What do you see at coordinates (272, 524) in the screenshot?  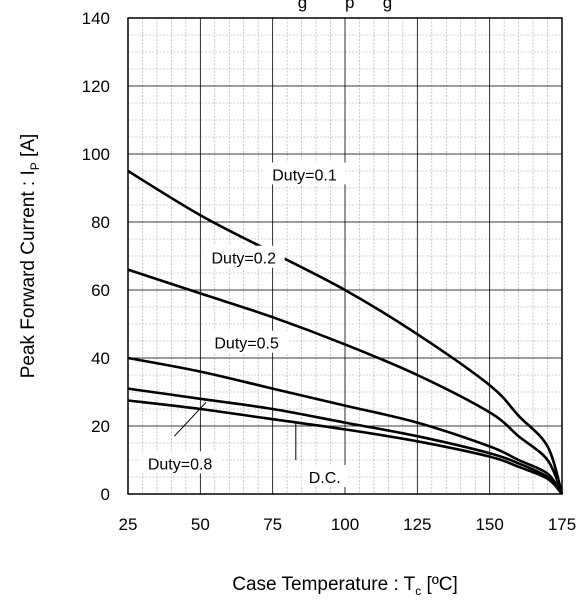 I see `x-tick-label: 75` at bounding box center [272, 524].